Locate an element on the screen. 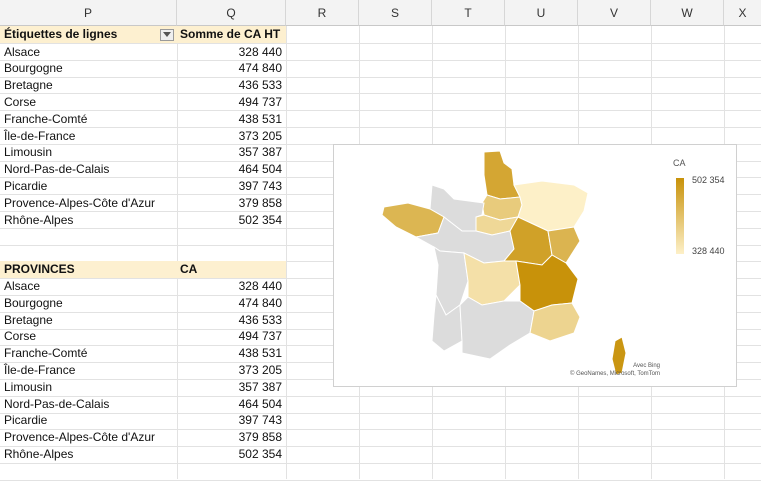  map-attribution-providers: © GeoNames, Microsoft, TomTom is located at coordinates (615, 374).